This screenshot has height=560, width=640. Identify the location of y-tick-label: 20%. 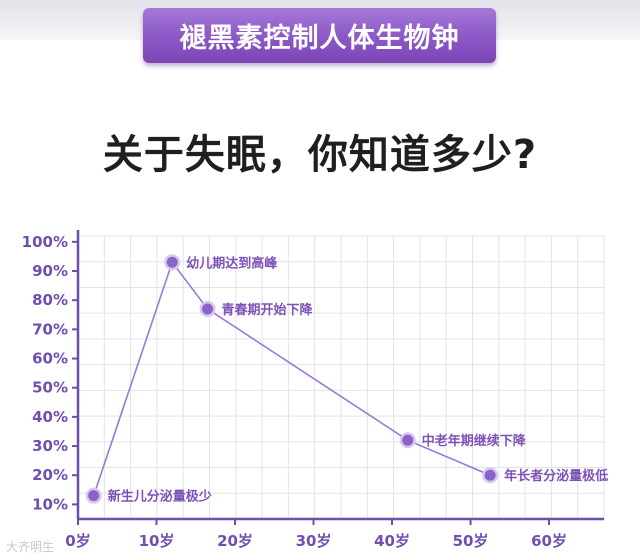
(50, 475).